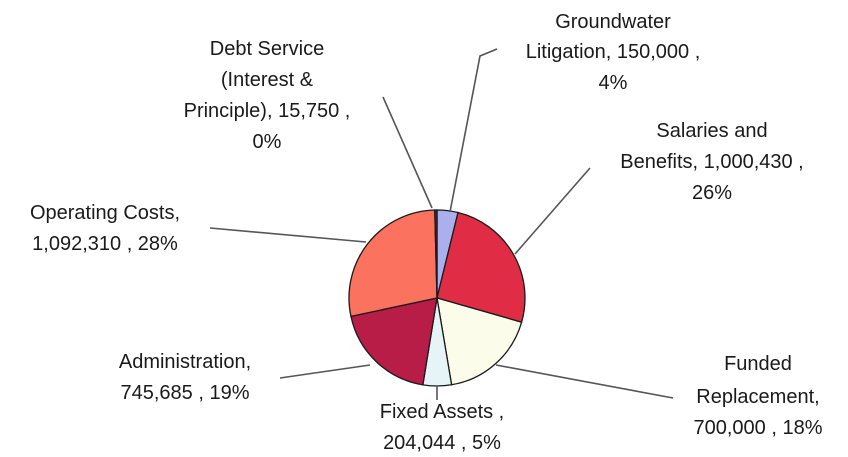 The image size is (848, 457). Describe the element at coordinates (473, 130) in the screenshot. I see `leader-line-groundwater-litigation` at that location.